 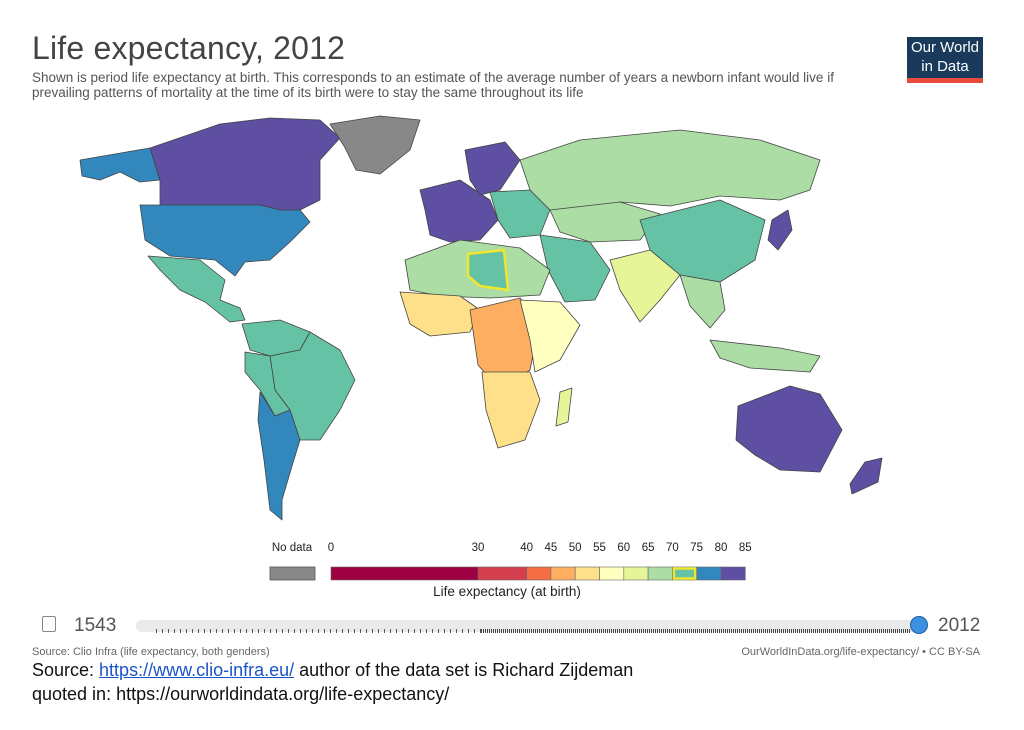 I want to click on country-indonesia, so click(x=765, y=356).